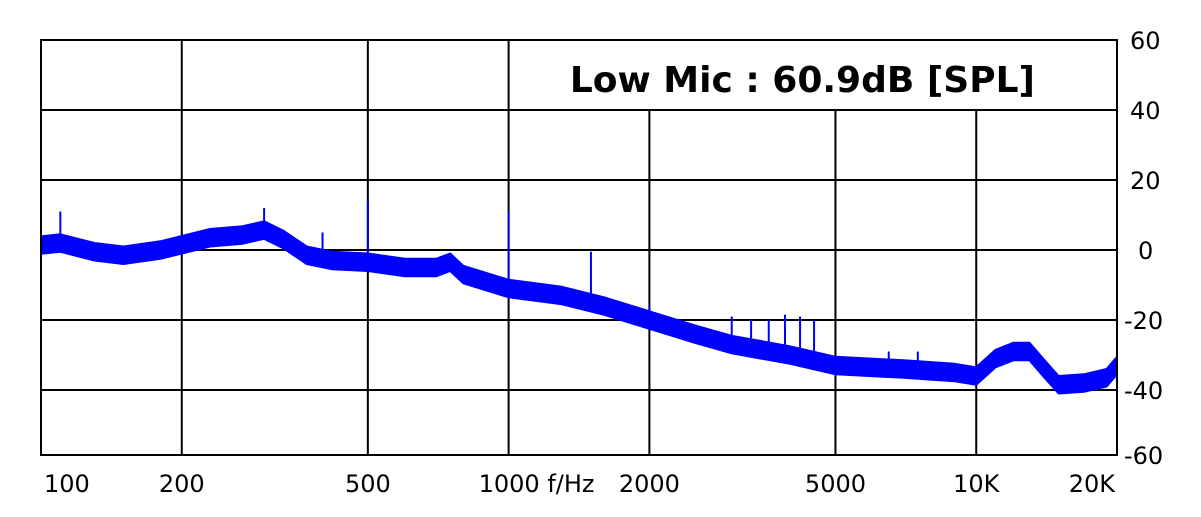 The image size is (1201, 517). I want to click on x-tick-label: 500, so click(368, 484).